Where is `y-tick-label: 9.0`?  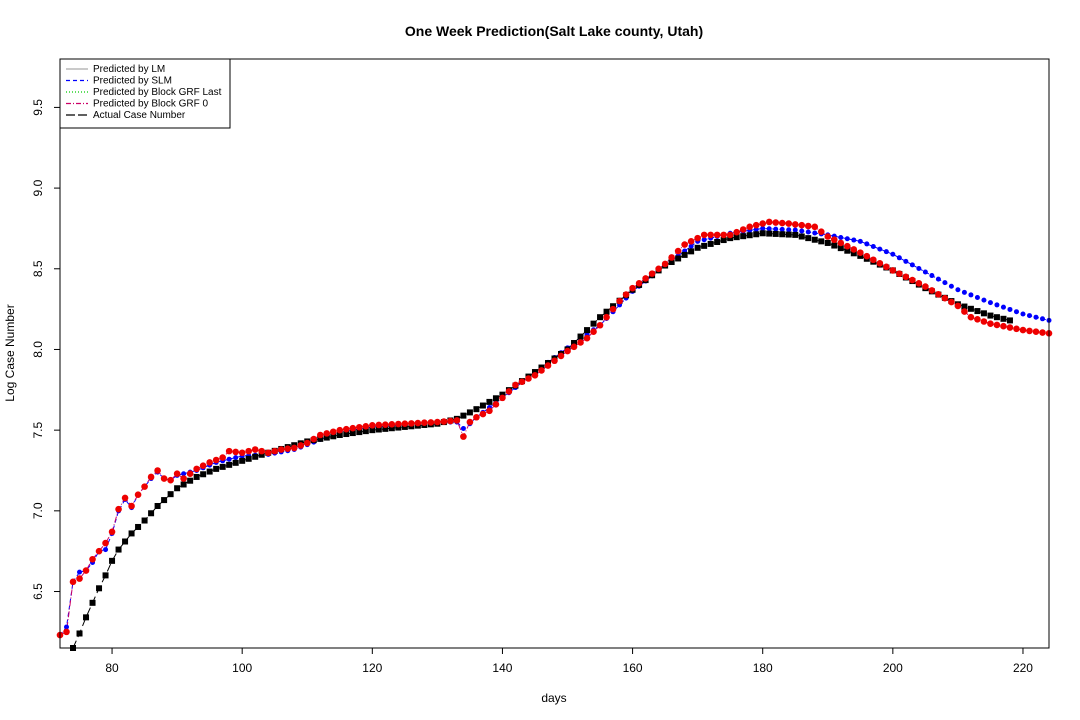 y-tick-label: 9.0 is located at coordinates (38, 187).